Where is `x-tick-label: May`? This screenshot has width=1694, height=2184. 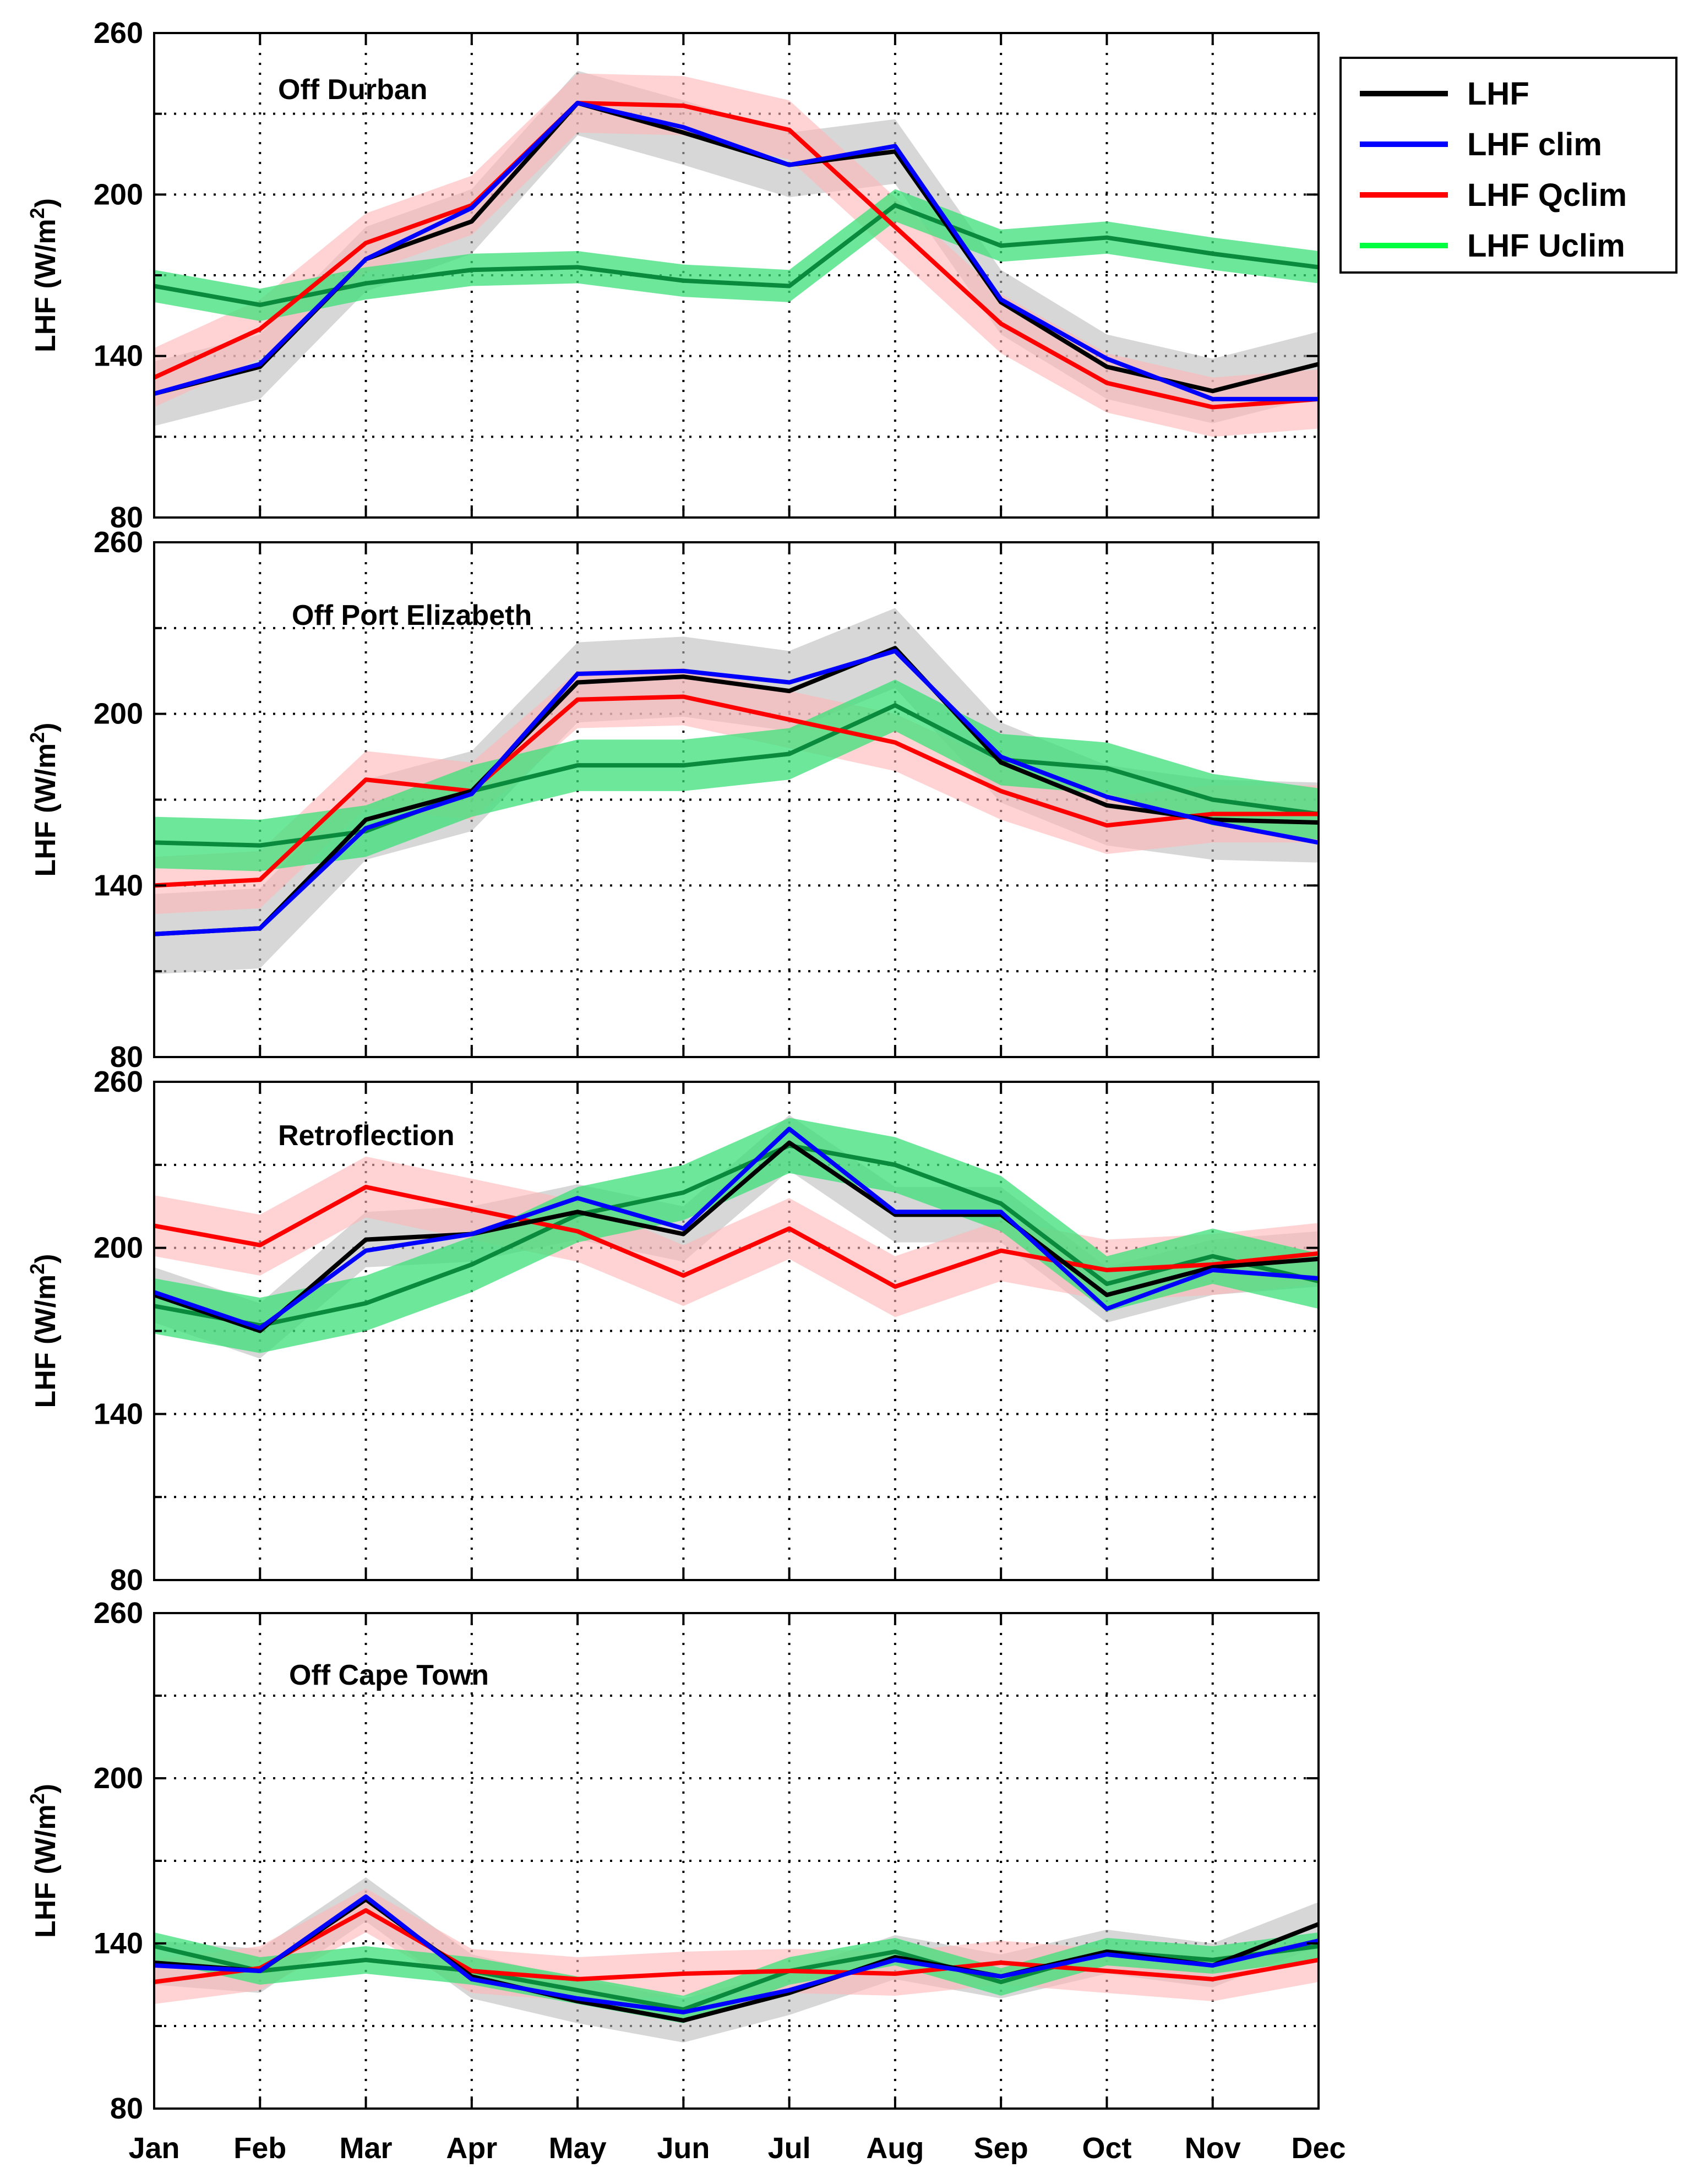
x-tick-label: May is located at coordinates (578, 2148).